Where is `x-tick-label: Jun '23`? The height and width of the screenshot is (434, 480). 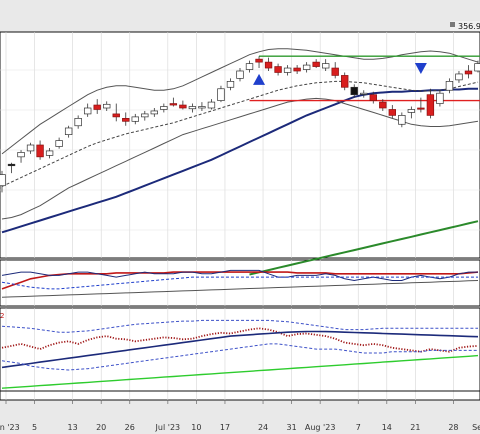 x-tick-label: Jun '23 is located at coordinates (10, 427).